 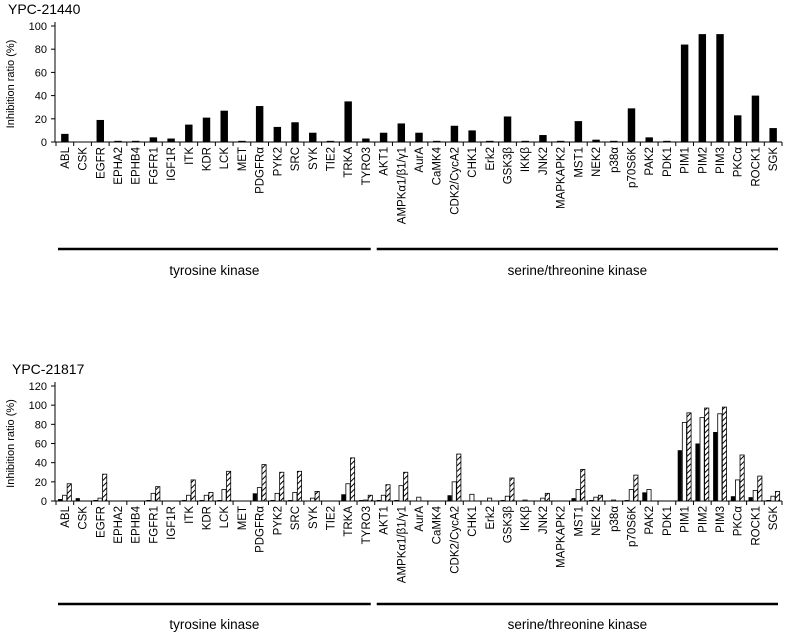 What do you see at coordinates (525, 141) in the screenshot?
I see `chart-1-bar-IKKβ-series-1` at bounding box center [525, 141].